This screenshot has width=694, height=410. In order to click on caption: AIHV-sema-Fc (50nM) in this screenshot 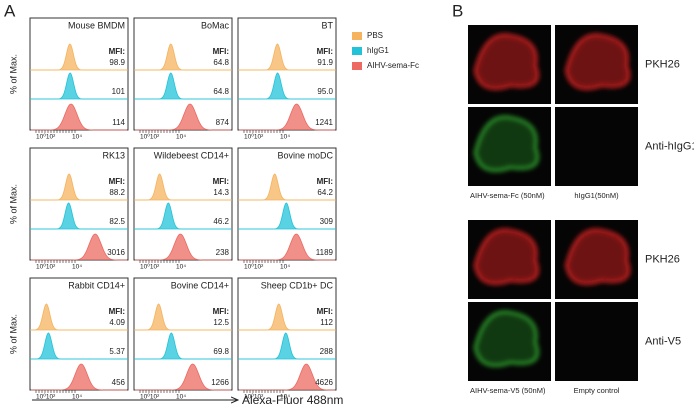, I will do `click(507, 195)`.